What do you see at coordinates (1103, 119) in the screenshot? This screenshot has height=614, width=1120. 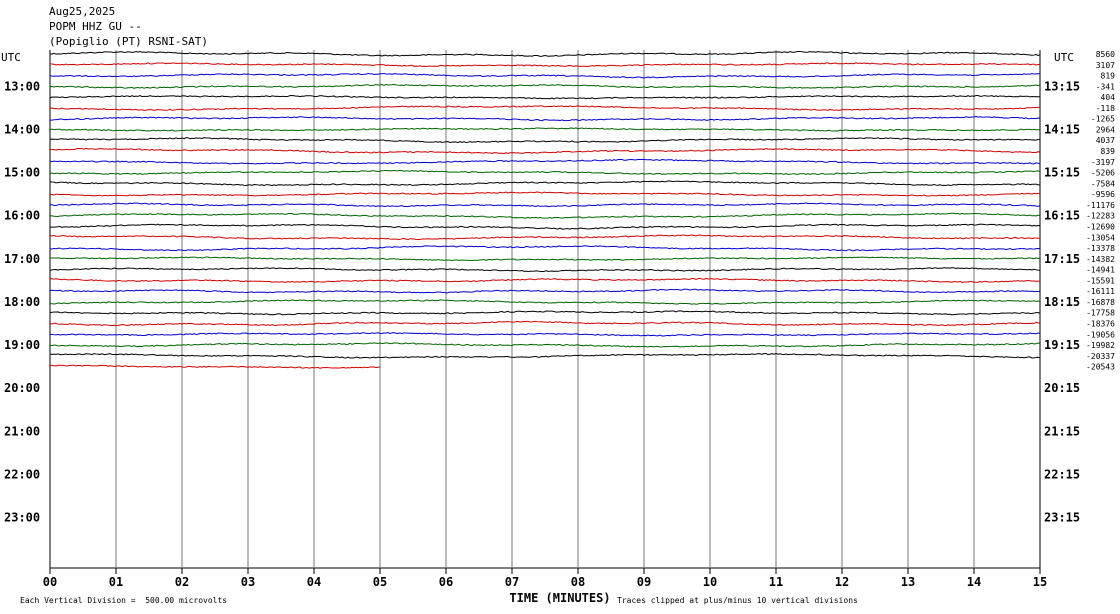 I see `trace-offset-label: -1265` at bounding box center [1103, 119].